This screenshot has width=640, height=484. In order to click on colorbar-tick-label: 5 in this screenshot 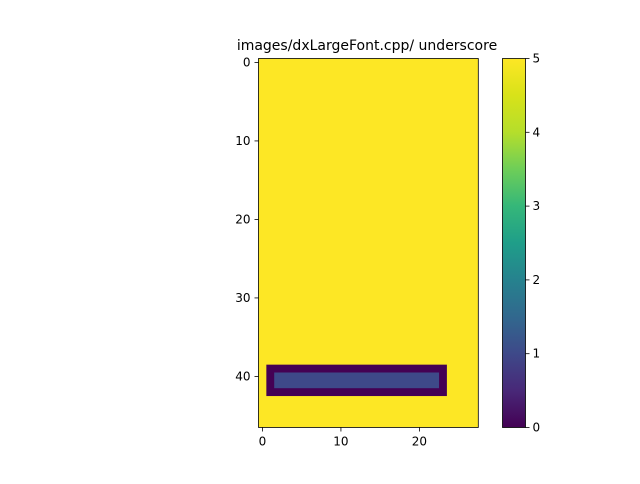, I will do `click(537, 59)`.